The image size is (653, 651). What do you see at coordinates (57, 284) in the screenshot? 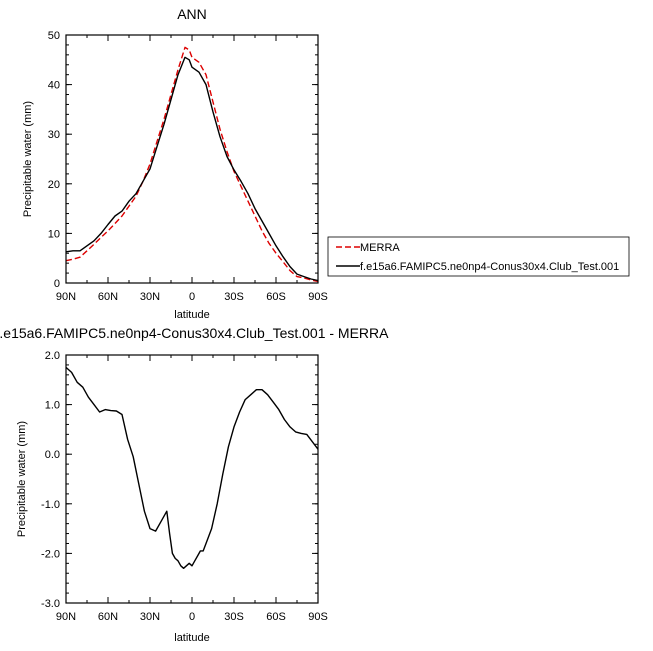
I see `top-y-tick-label: 0` at bounding box center [57, 284].